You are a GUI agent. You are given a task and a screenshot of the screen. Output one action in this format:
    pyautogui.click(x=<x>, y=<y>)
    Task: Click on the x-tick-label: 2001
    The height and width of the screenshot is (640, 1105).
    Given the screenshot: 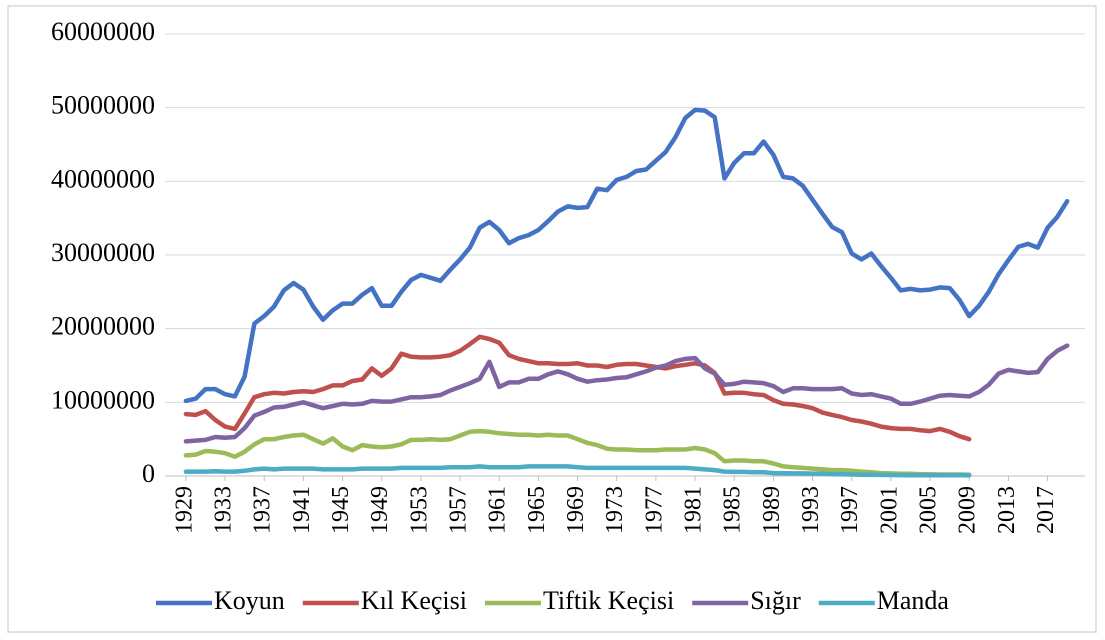 What is the action you would take?
    pyautogui.click(x=889, y=510)
    